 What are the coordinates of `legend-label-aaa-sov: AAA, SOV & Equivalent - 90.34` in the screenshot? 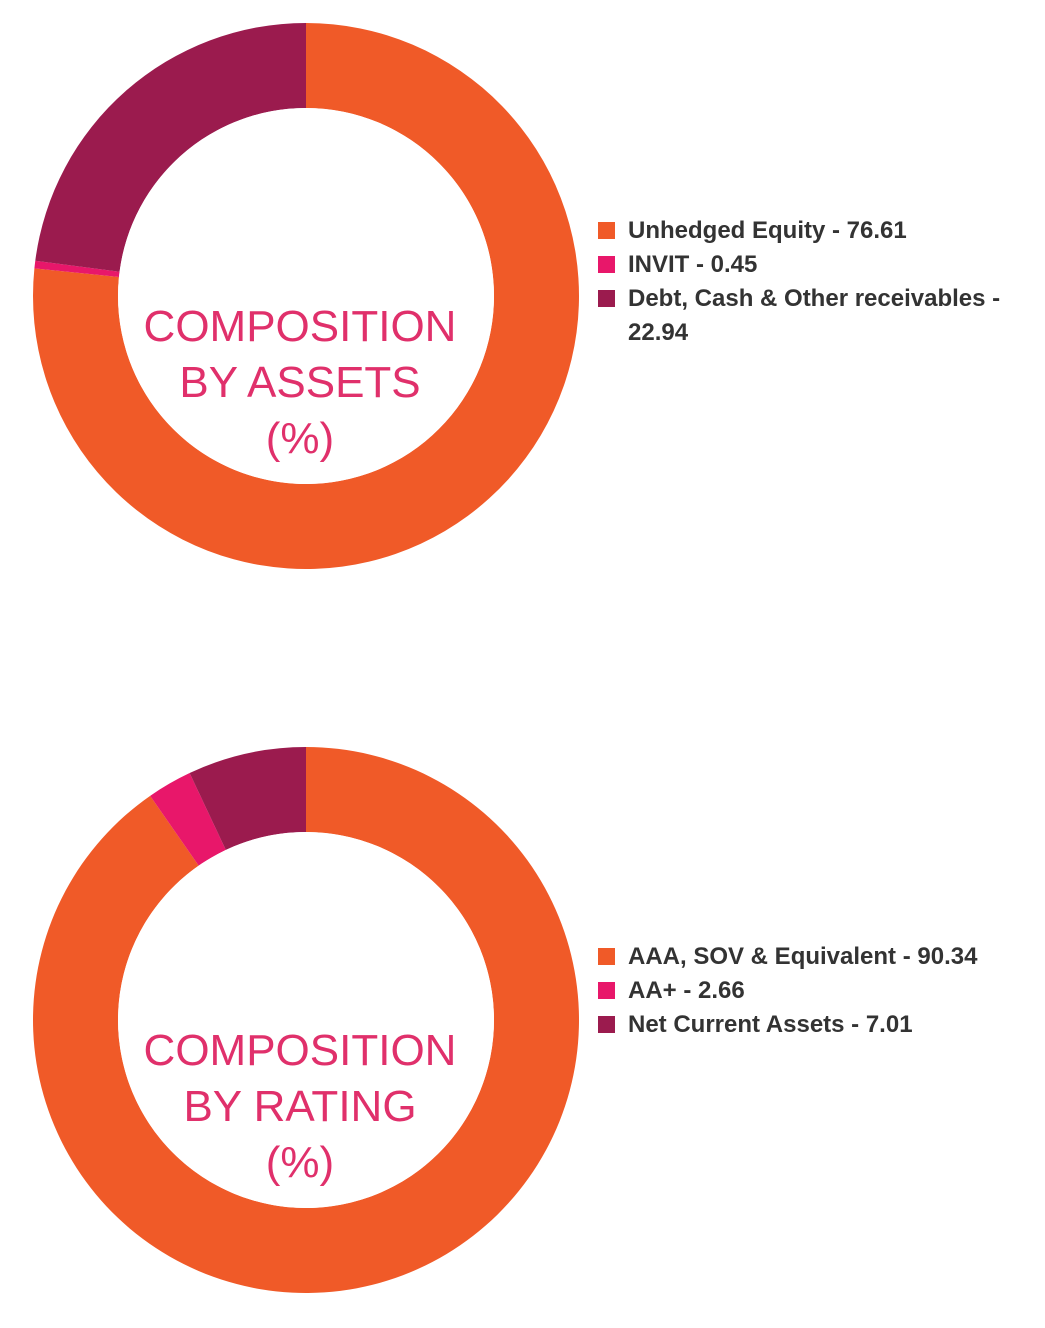 It's located at (803, 956).